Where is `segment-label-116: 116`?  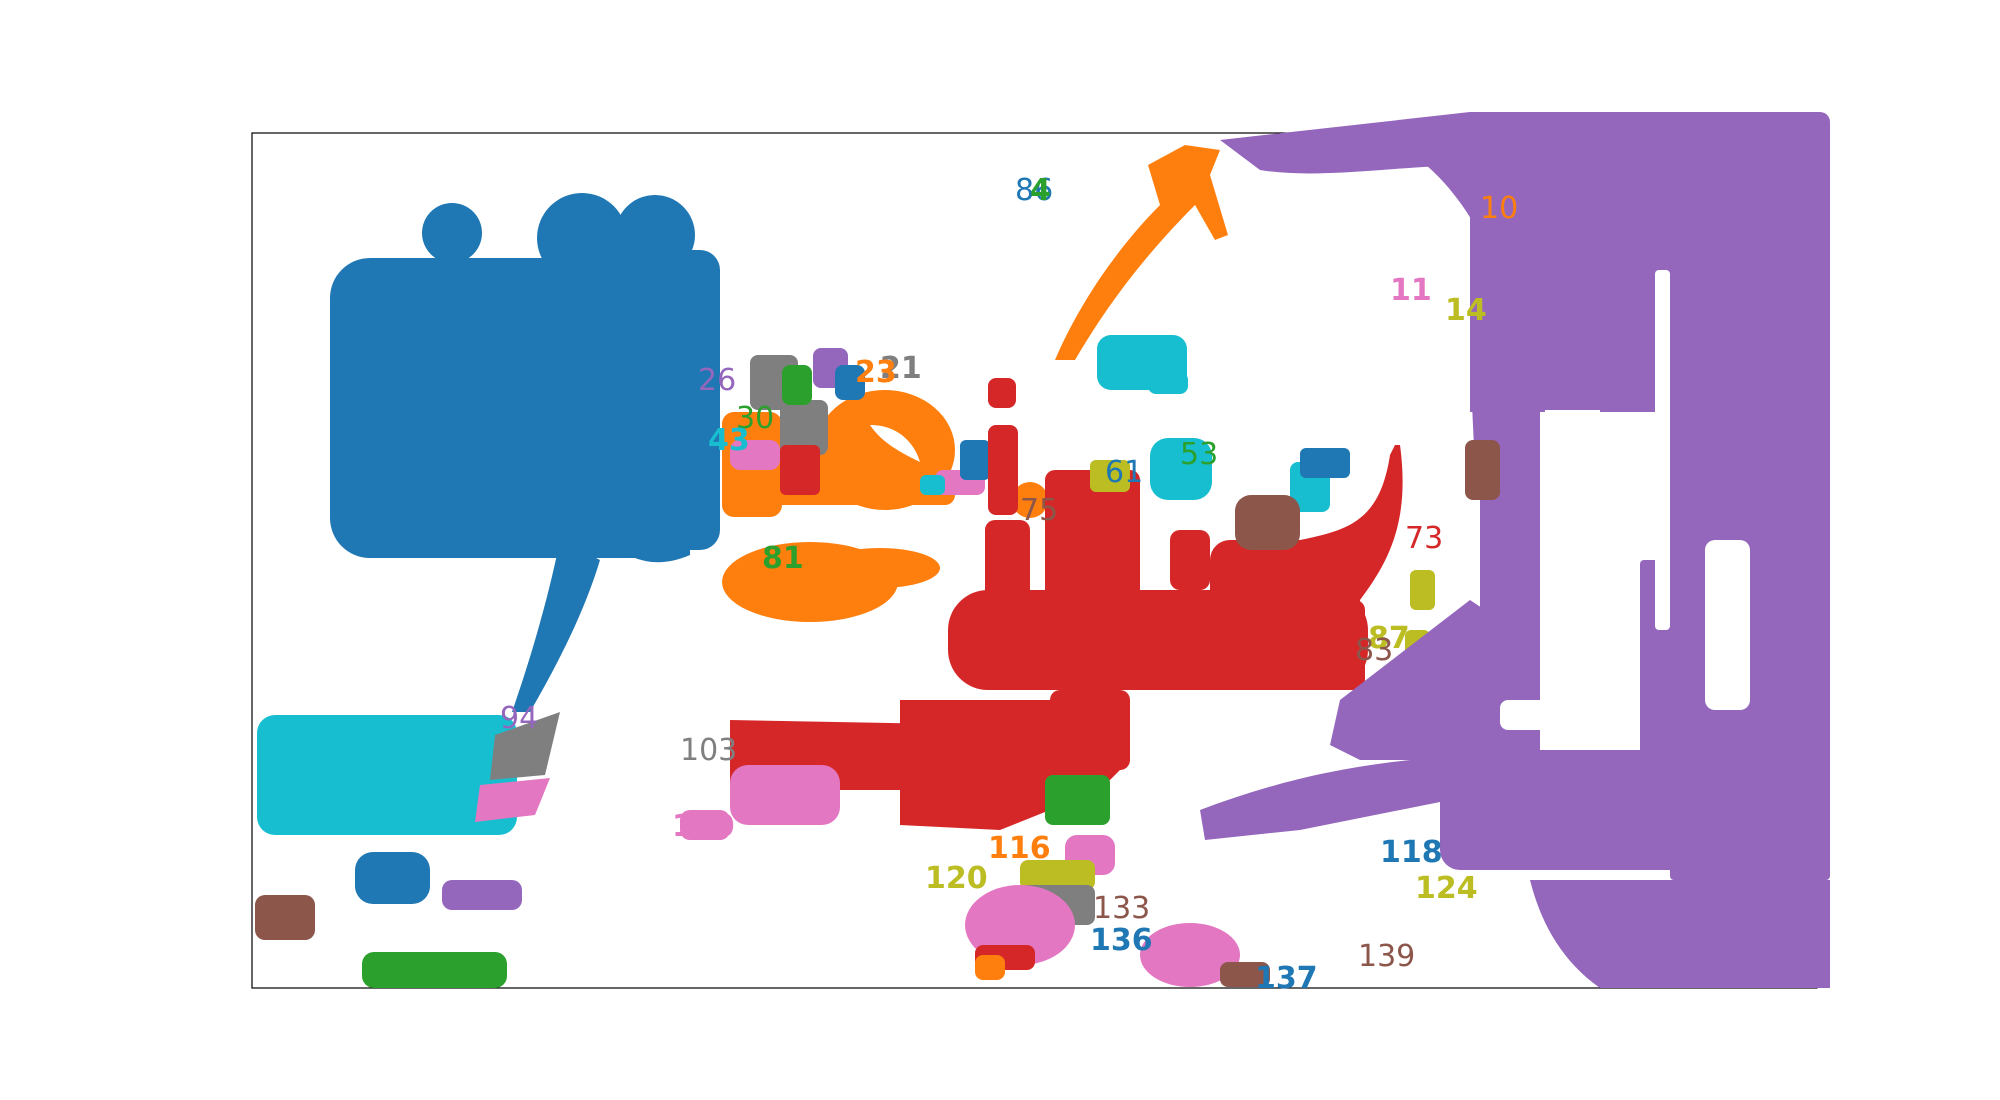 segment-label-116: 116 is located at coordinates (1019, 848).